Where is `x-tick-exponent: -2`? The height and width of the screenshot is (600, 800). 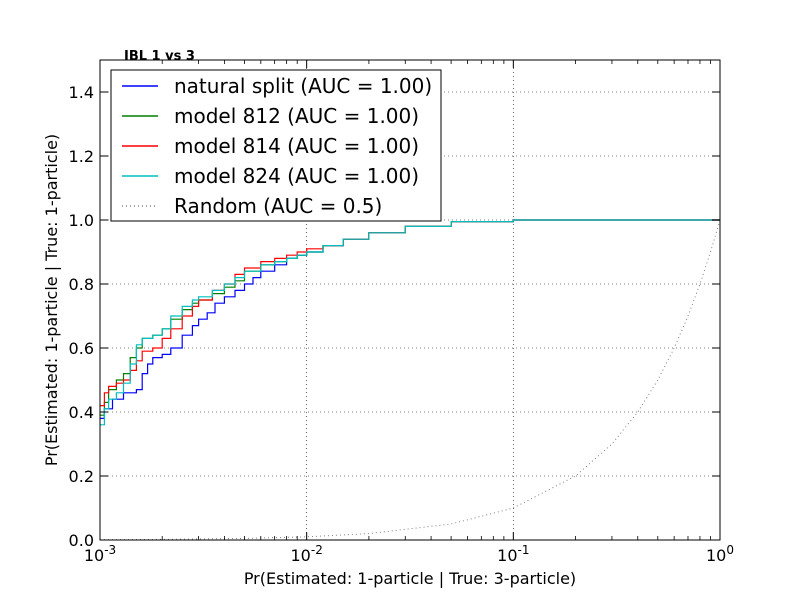
x-tick-exponent: -2 is located at coordinates (317, 550).